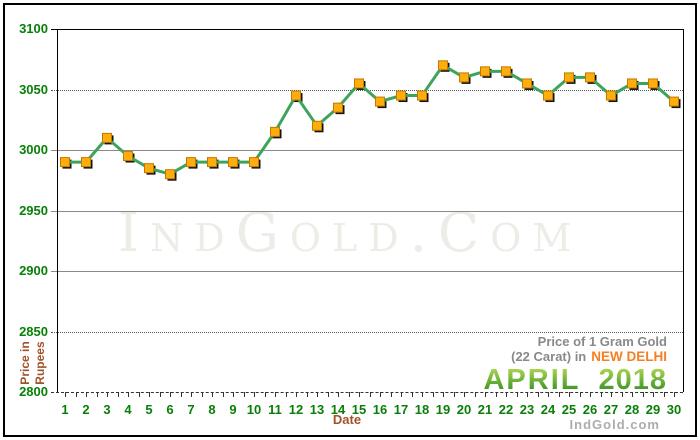 The height and width of the screenshot is (440, 700). Describe the element at coordinates (674, 409) in the screenshot. I see `x-tick-label: 30` at that location.